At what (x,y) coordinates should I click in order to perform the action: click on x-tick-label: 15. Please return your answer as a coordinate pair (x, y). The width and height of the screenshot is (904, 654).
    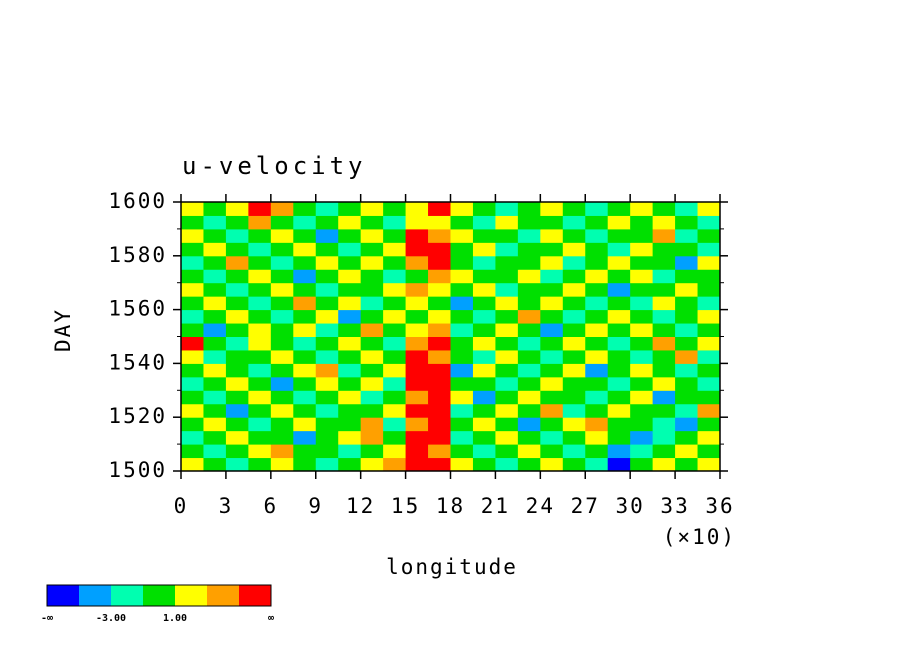
    Looking at the image, I should click on (405, 506).